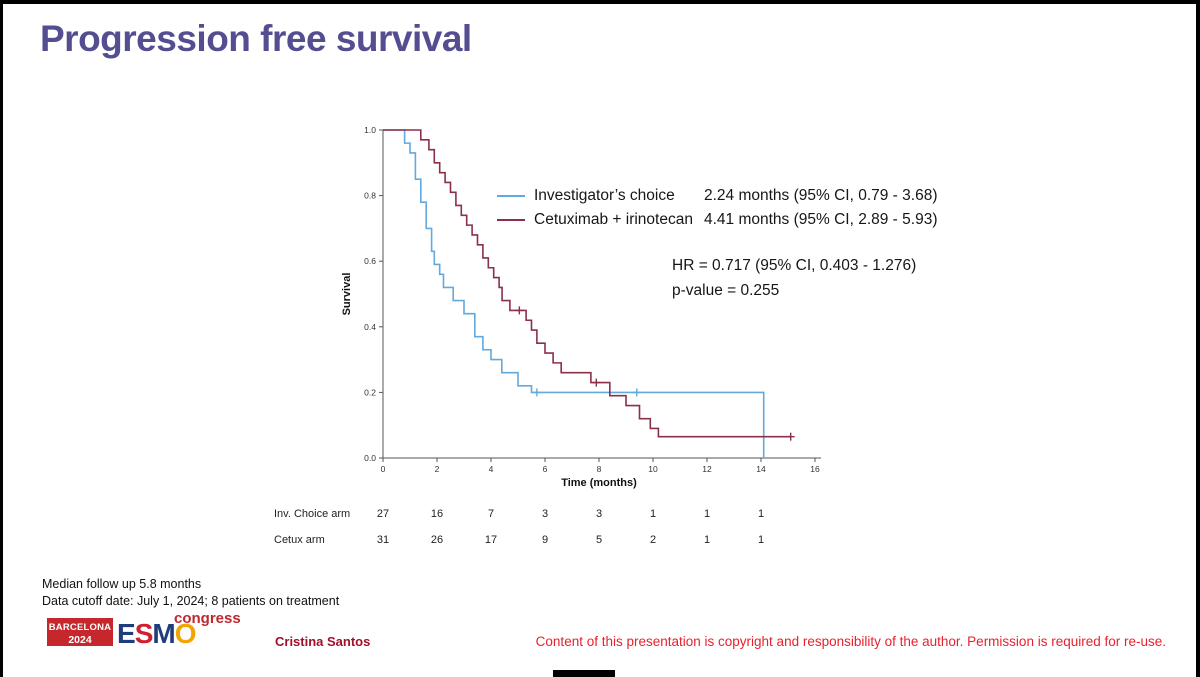  I want to click on esmo-congress-logo: ESMO congress, so click(179, 630).